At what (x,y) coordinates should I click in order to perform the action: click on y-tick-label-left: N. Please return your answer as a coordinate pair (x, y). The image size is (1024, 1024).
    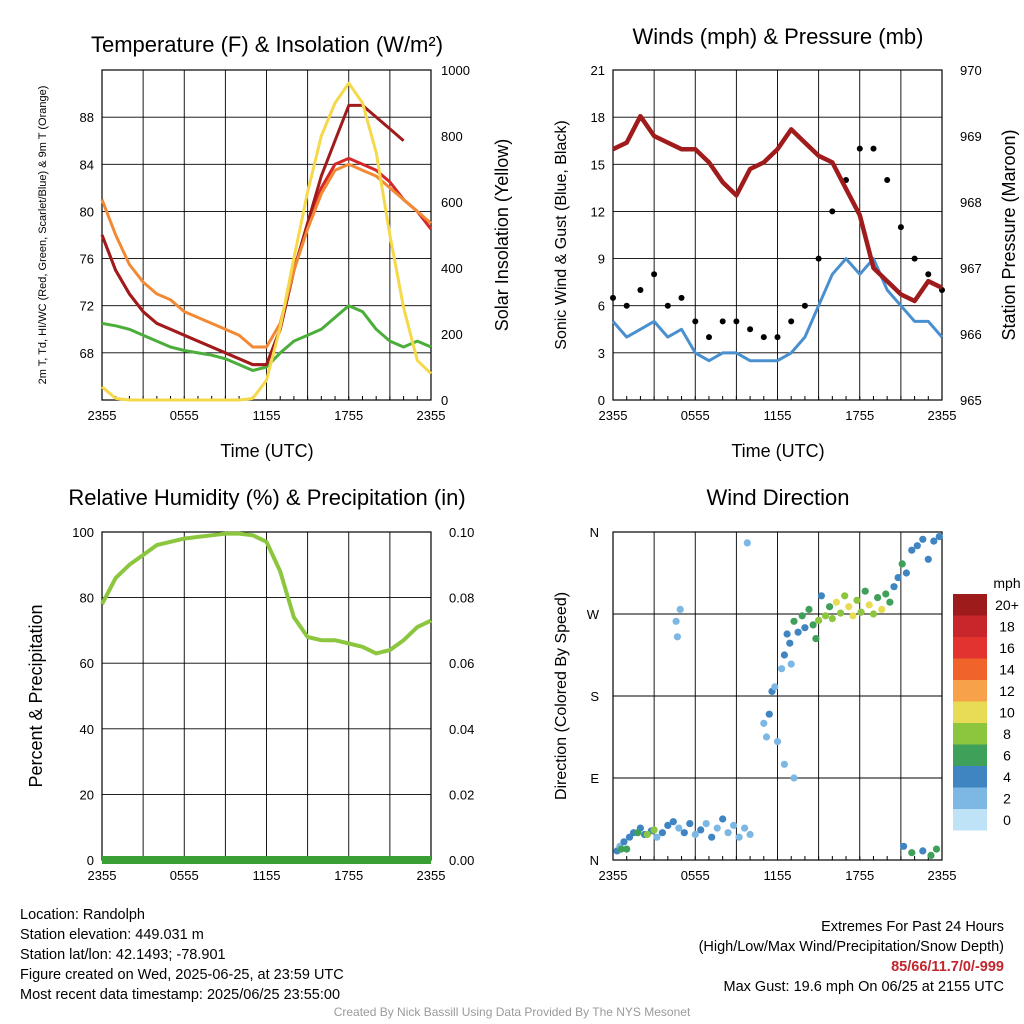
    Looking at the image, I should click on (594, 532).